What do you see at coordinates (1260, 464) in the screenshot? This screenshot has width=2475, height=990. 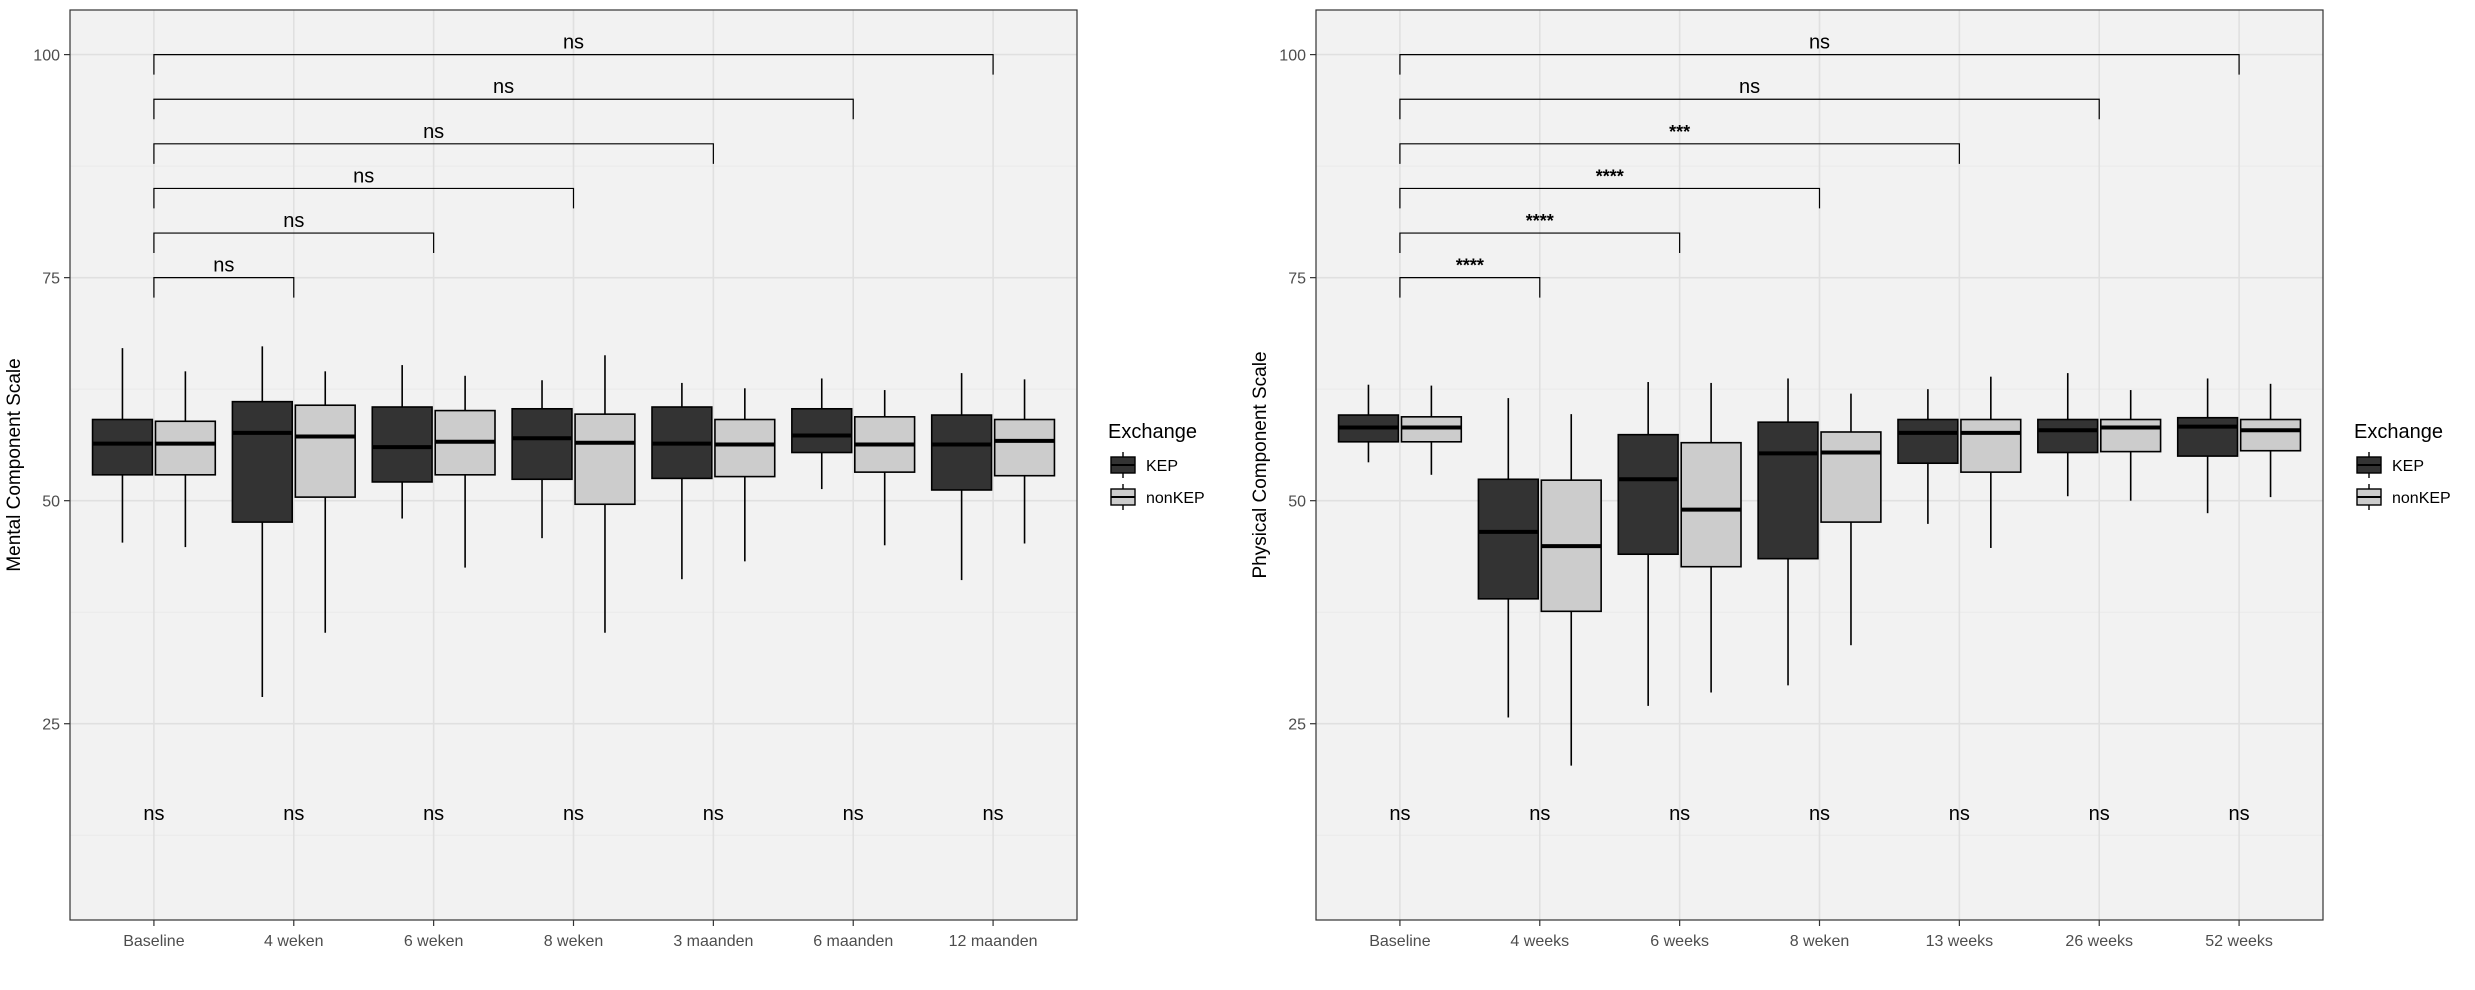 I see `y-axis-title: Physical Component Scale` at bounding box center [1260, 464].